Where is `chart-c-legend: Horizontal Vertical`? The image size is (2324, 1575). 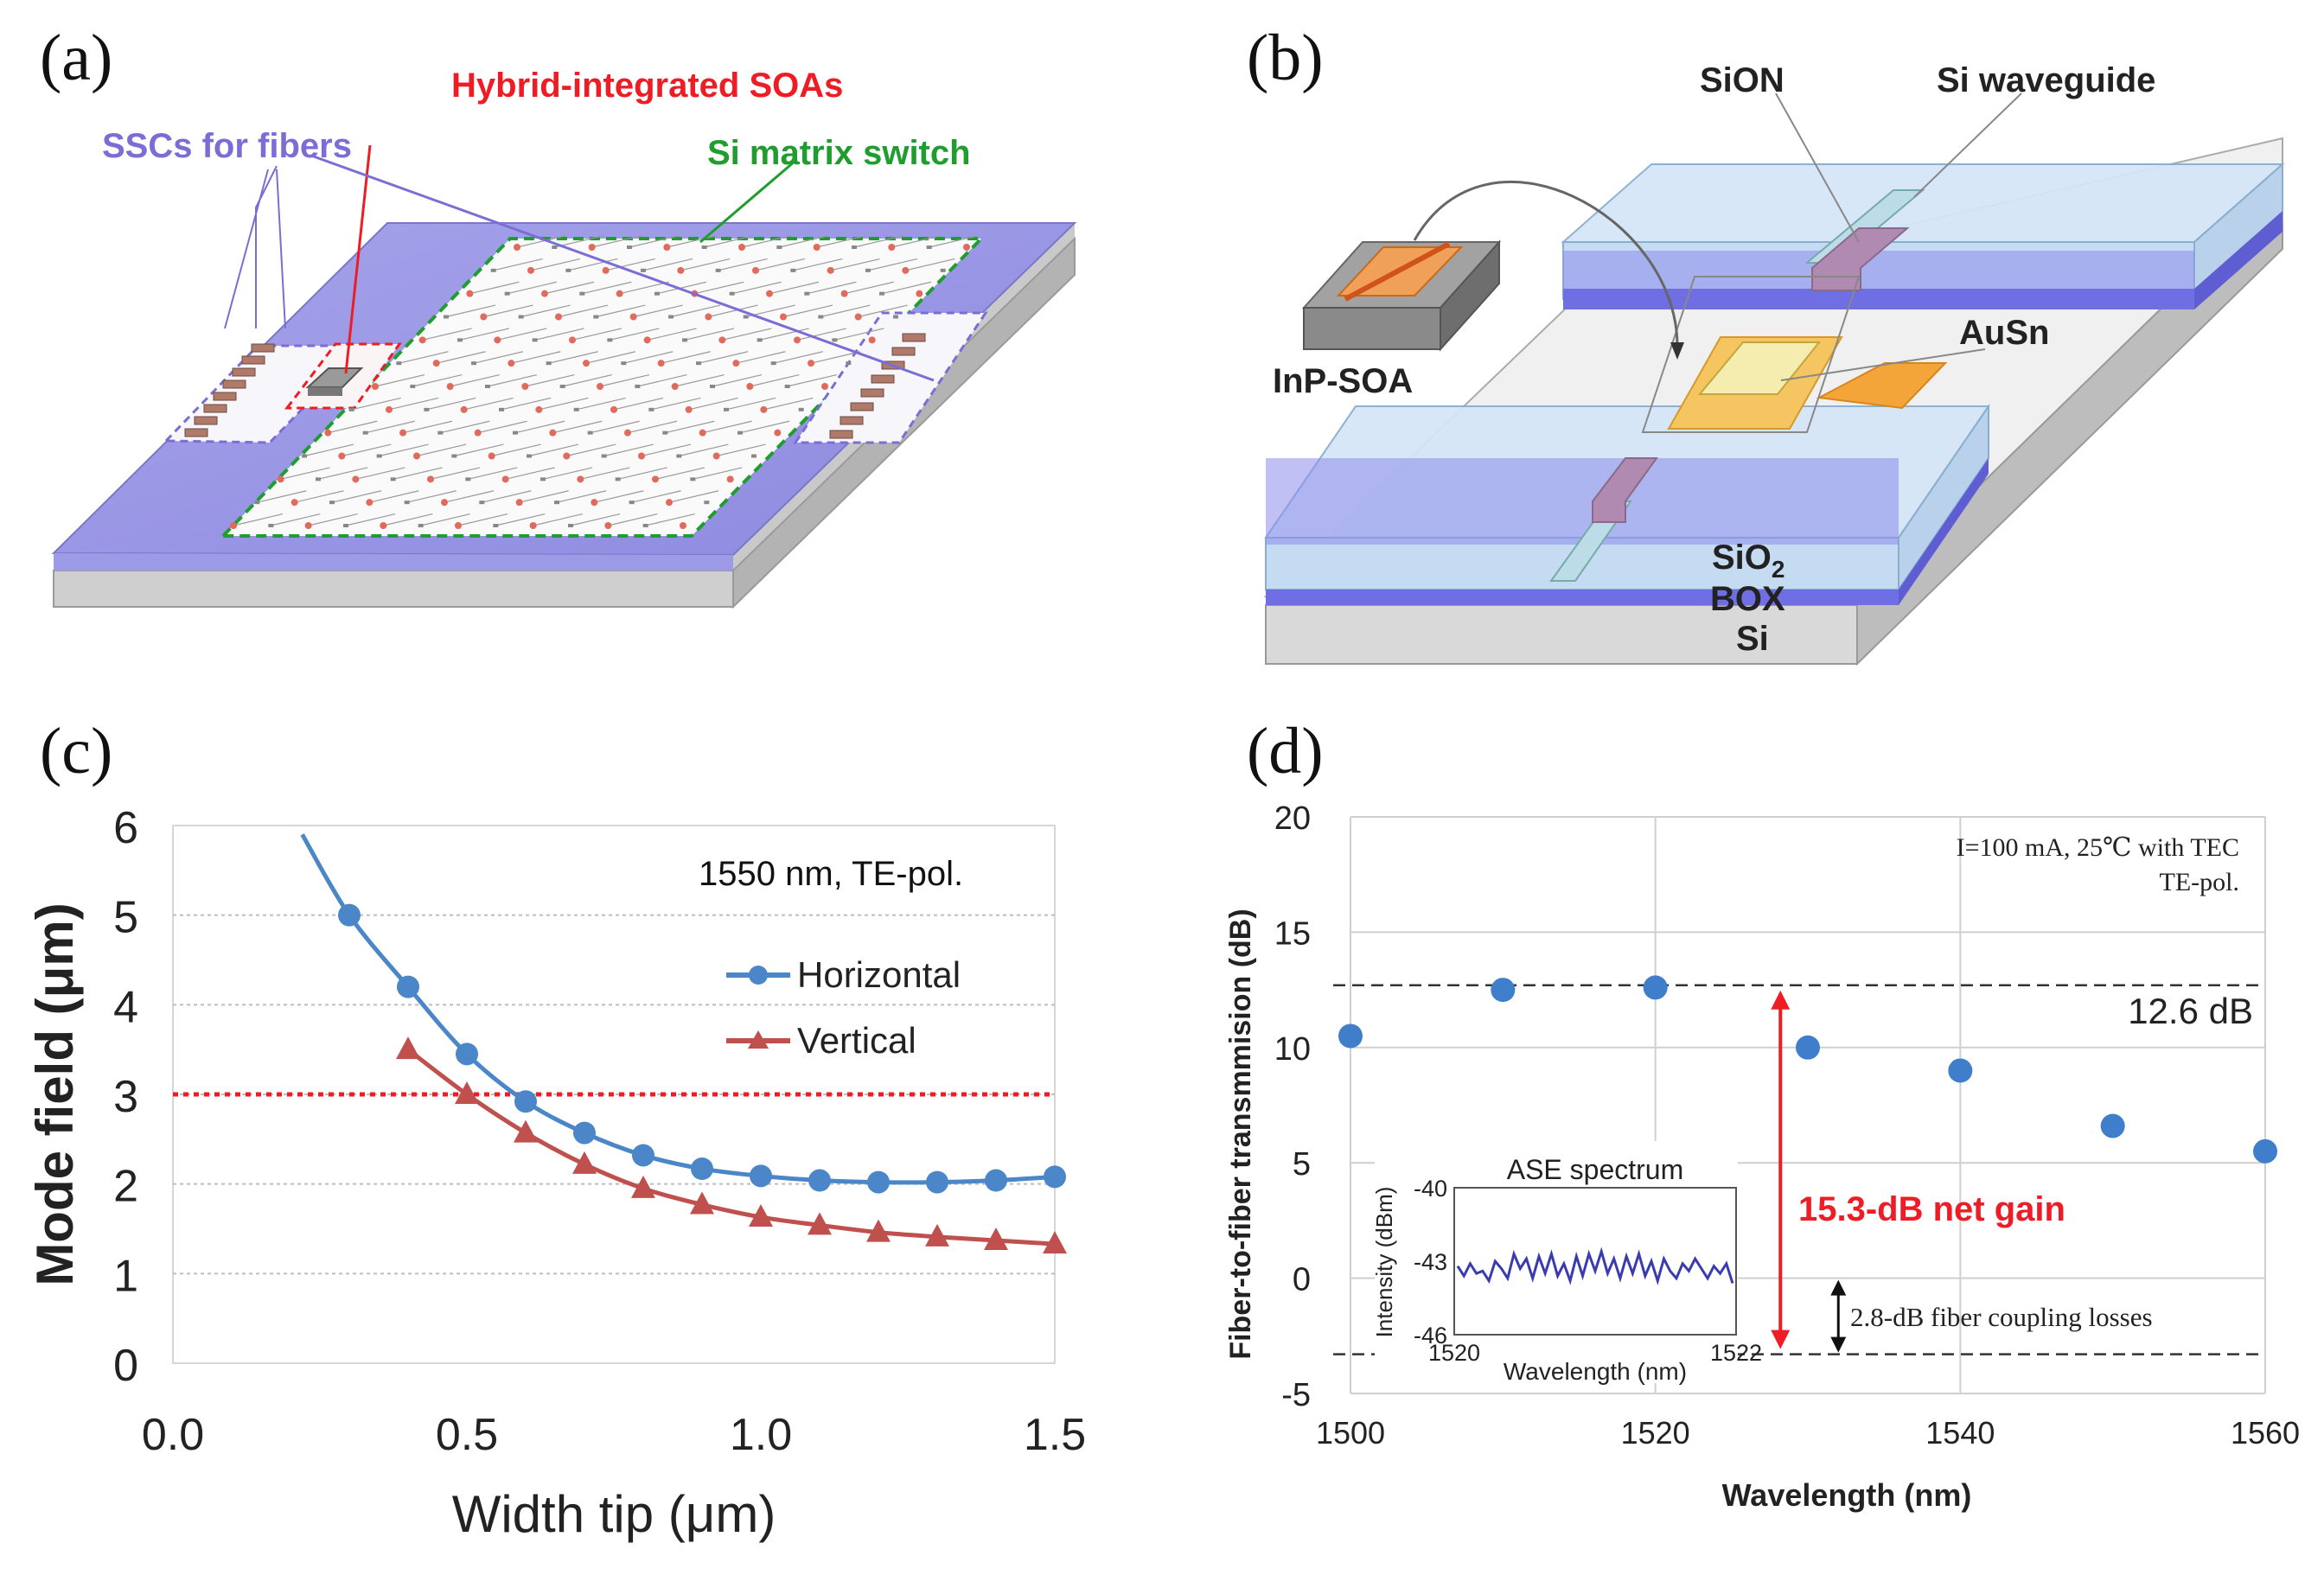
chart-c-legend: Horizontal Vertical is located at coordinates (843, 1007).